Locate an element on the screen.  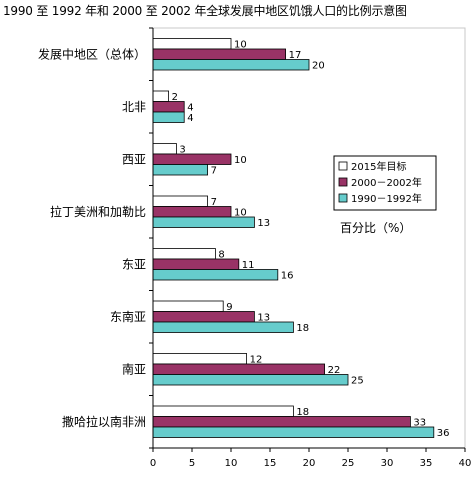
bar-撒哈拉以南非洲-2000-2002年 is located at coordinates (281, 422).